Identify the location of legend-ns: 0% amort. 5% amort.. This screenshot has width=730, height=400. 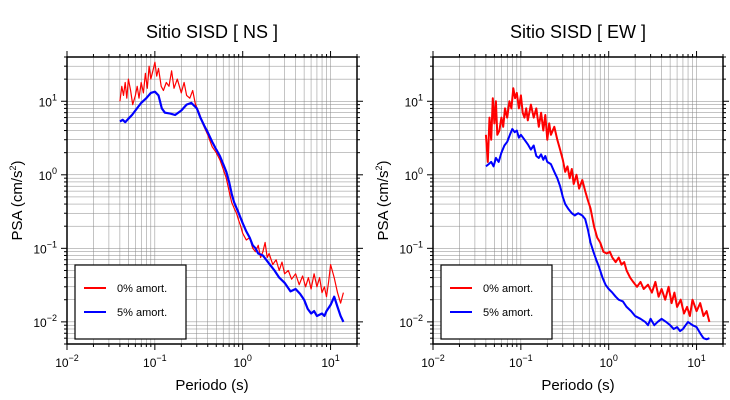
(130, 302).